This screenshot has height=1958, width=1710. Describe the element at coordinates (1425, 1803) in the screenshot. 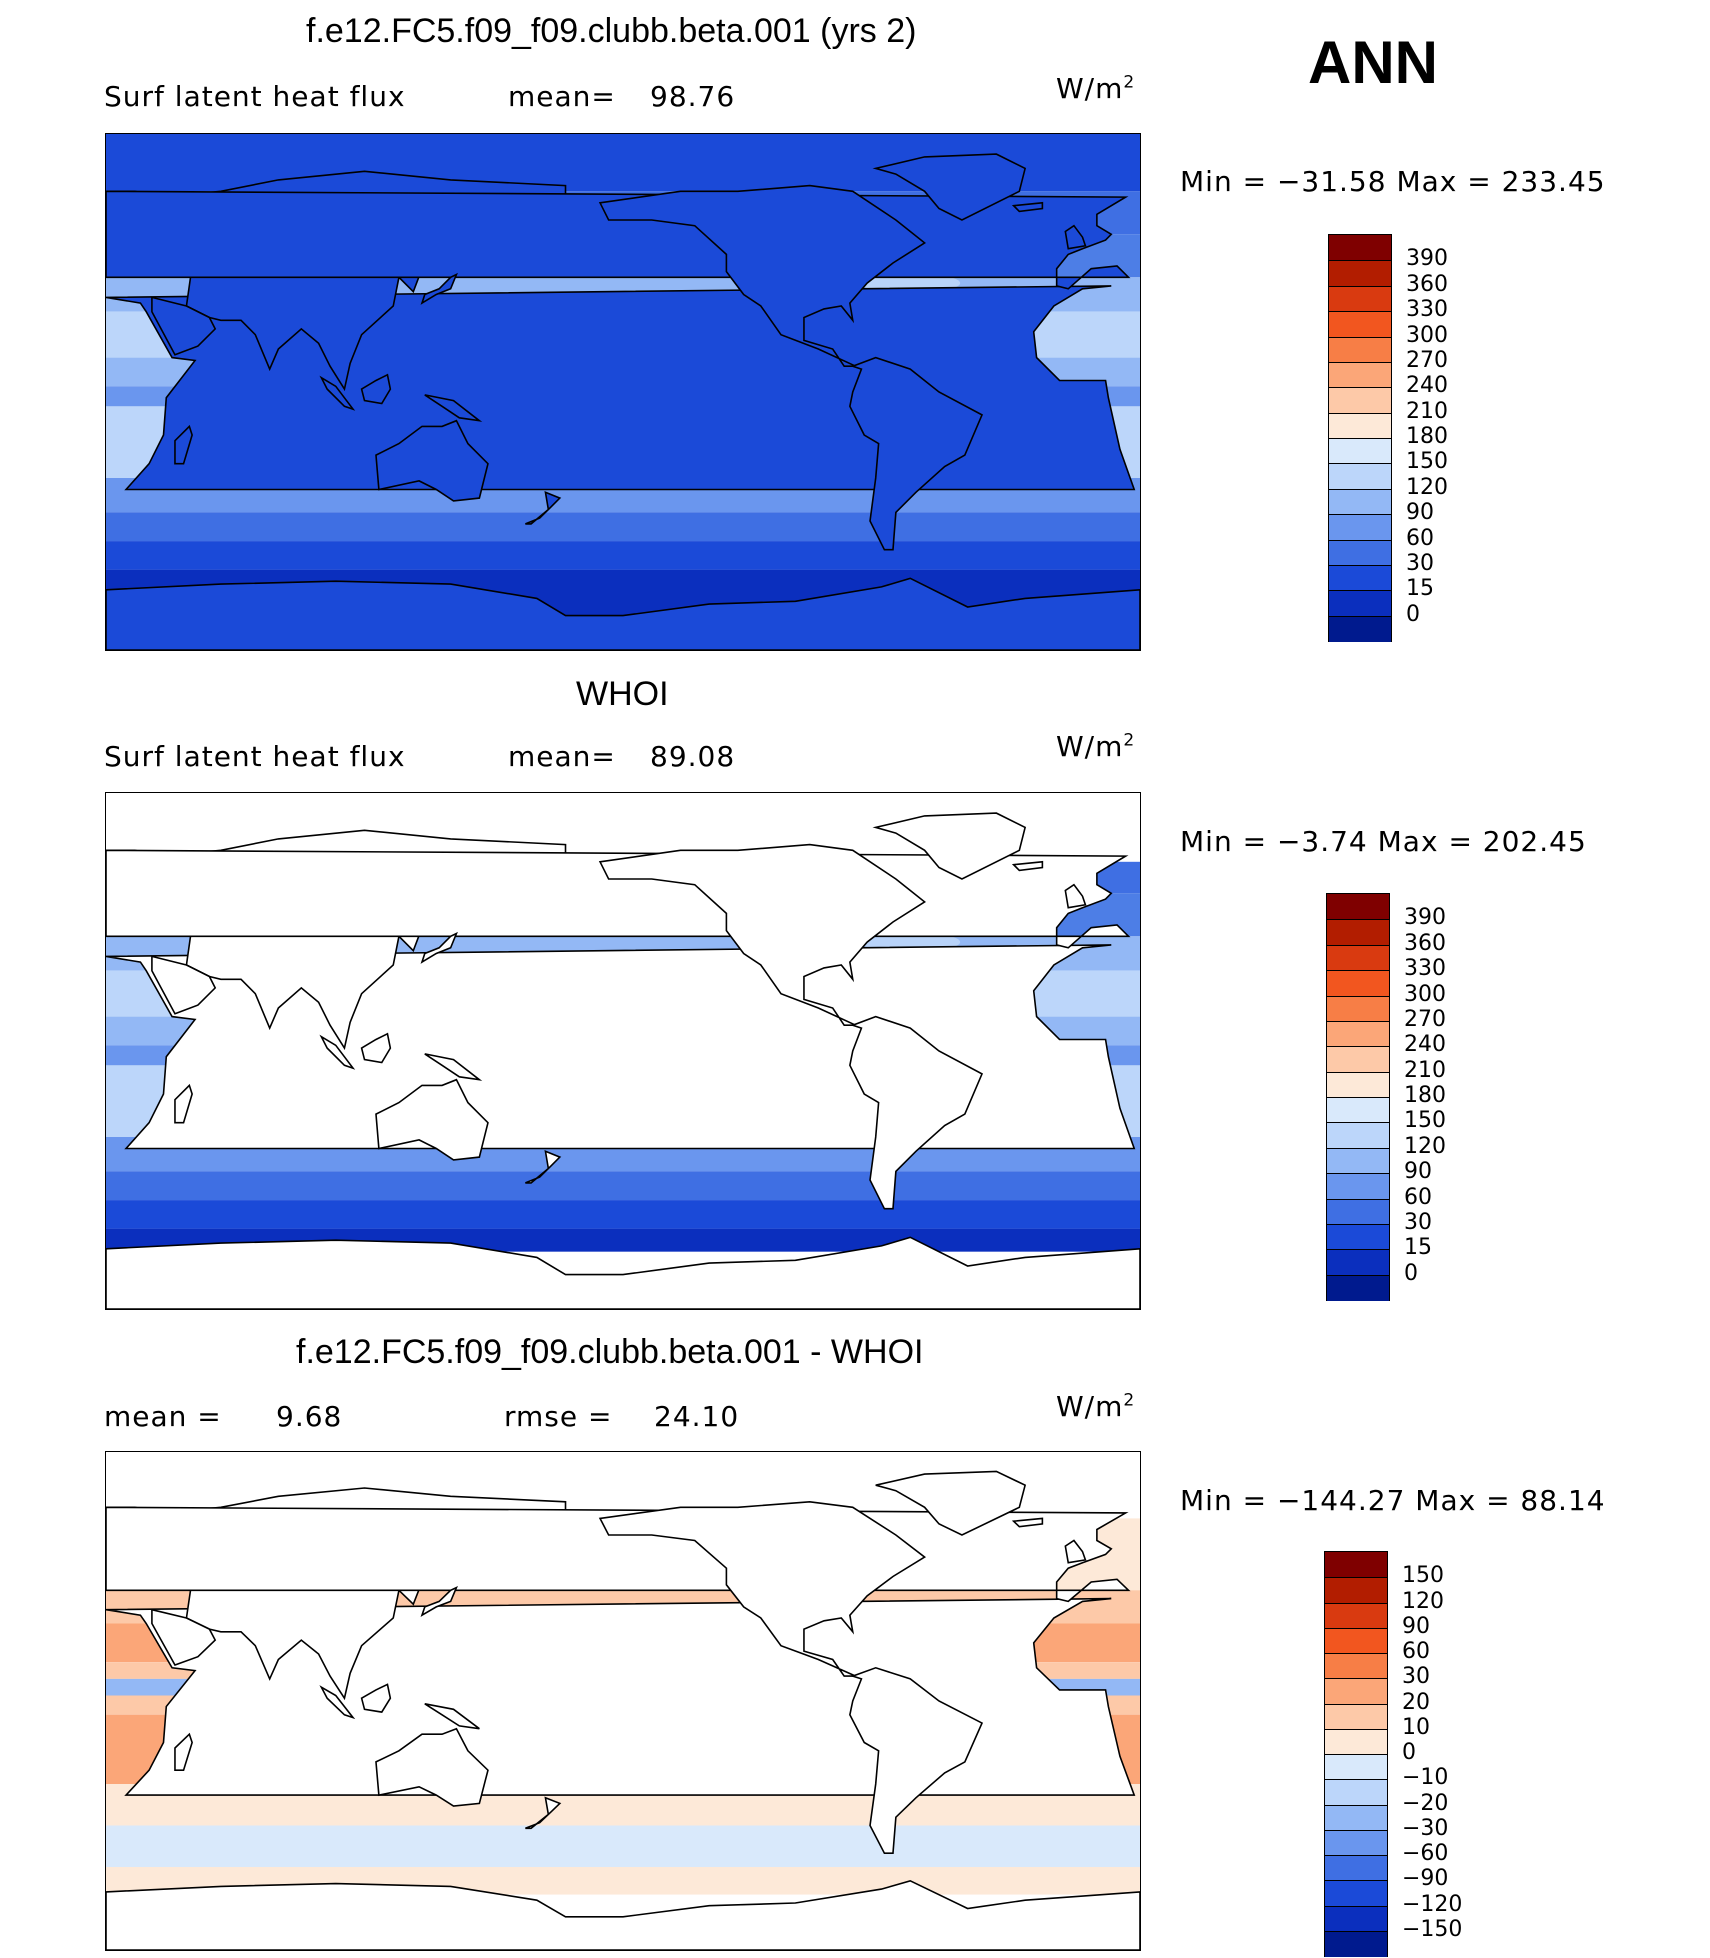

I see `colorbar-tick-label: −20` at that location.